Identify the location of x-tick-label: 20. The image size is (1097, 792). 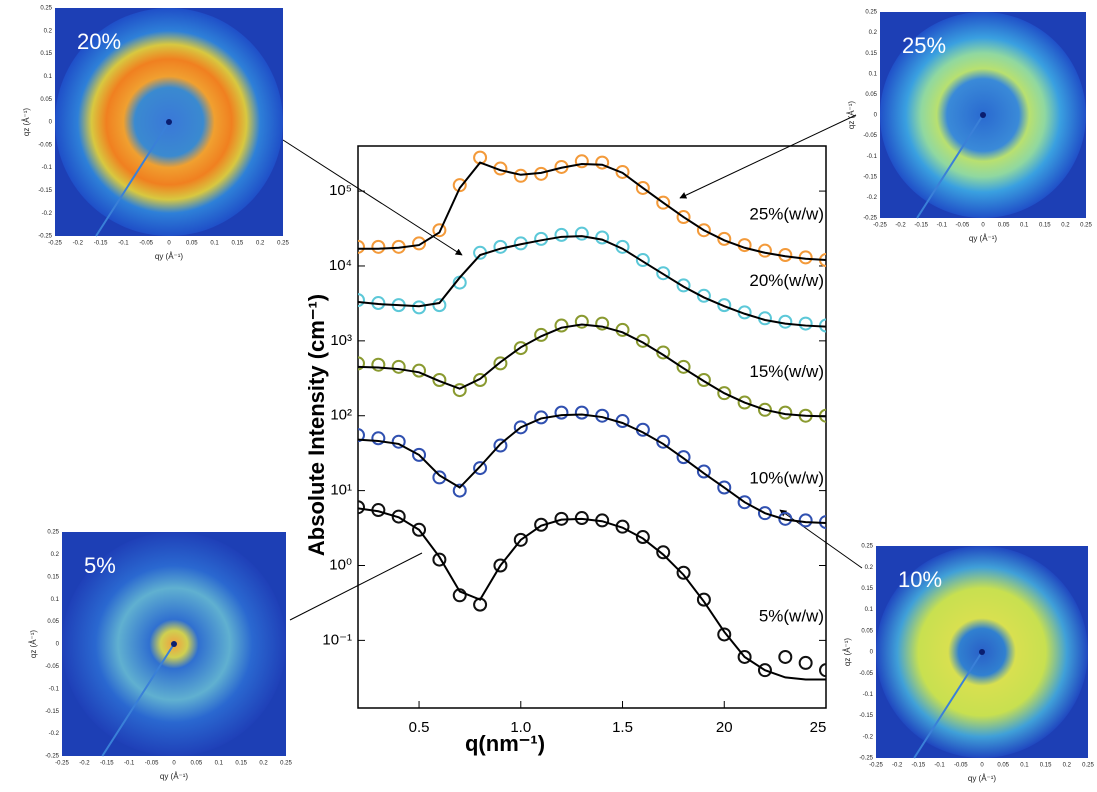
(724, 727).